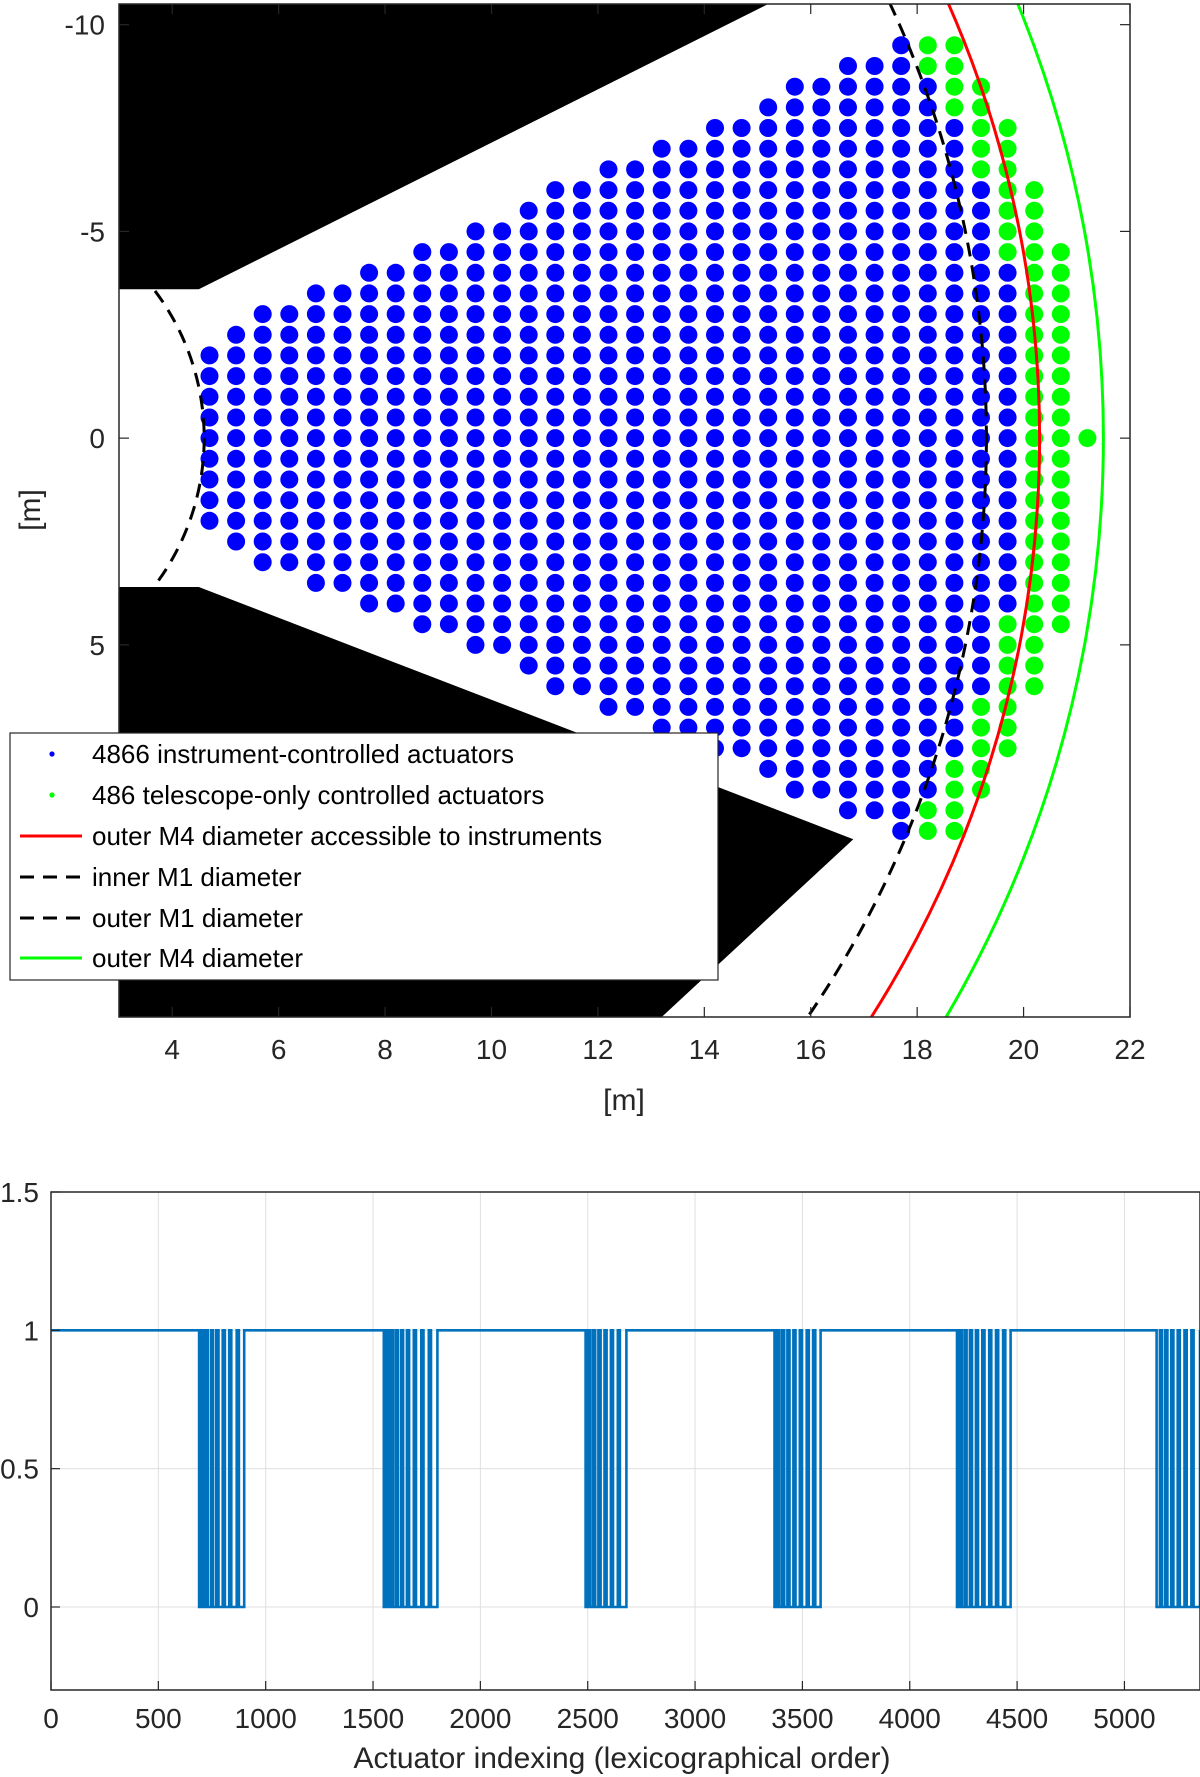 The height and width of the screenshot is (1777, 1200). Describe the element at coordinates (910, 1718) in the screenshot. I see `x-tick-label-2: 4000` at that location.